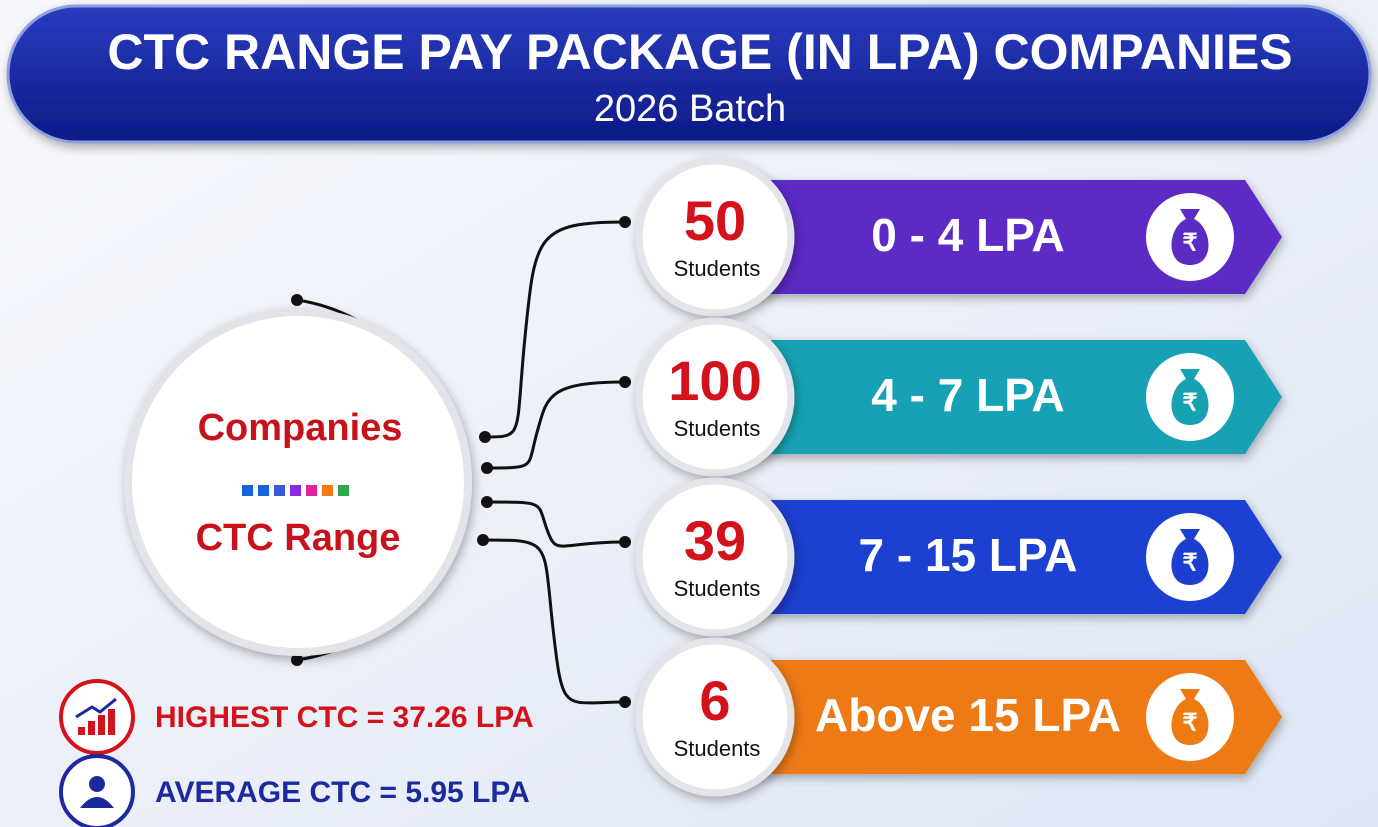 This screenshot has height=827, width=1378. I want to click on center-text: Companies, so click(300, 428).